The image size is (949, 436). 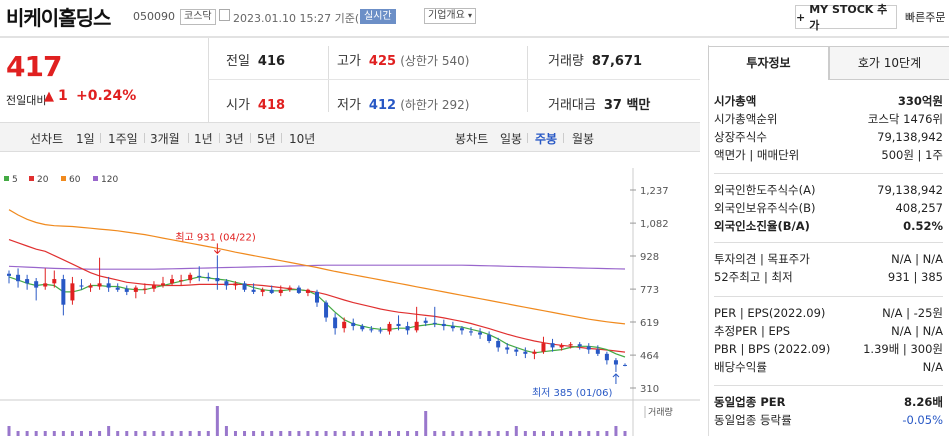 What do you see at coordinates (917, 331) in the screenshot?
I see `invest-row-value: N/A | N/A` at bounding box center [917, 331].